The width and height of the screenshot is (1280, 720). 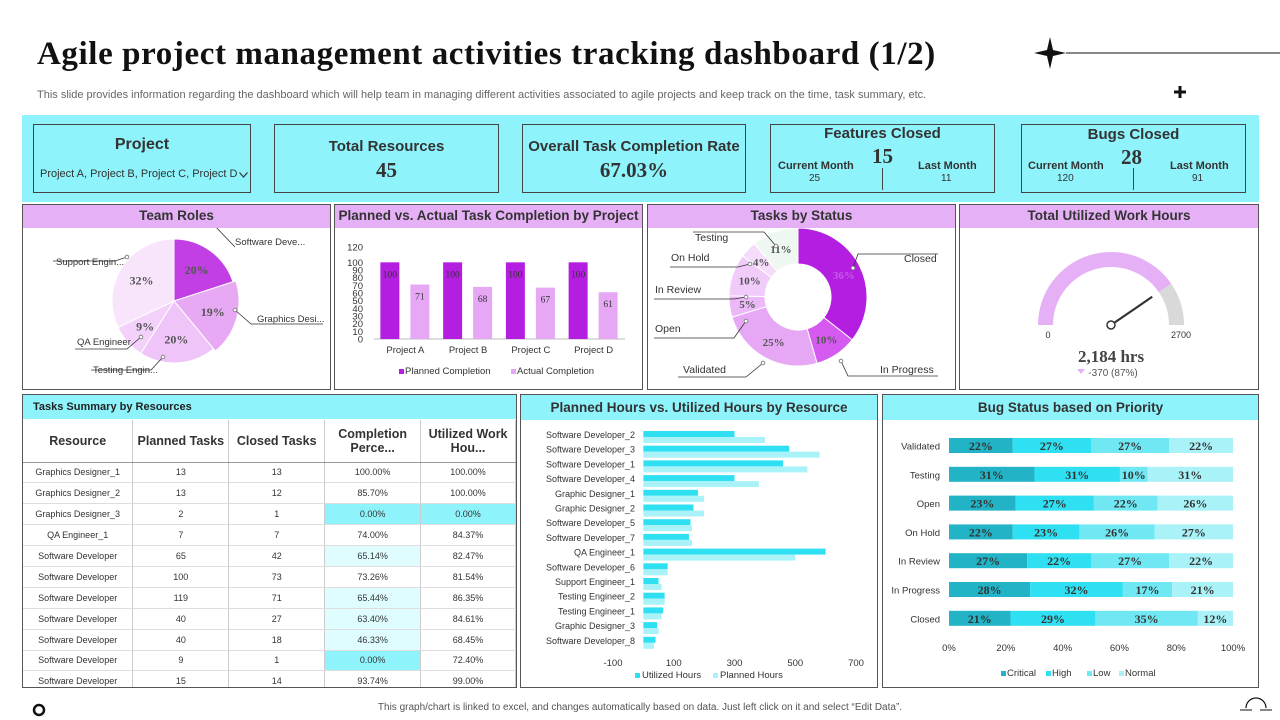 What do you see at coordinates (1198, 178) in the screenshot?
I see `bugs-last-value: 91` at bounding box center [1198, 178].